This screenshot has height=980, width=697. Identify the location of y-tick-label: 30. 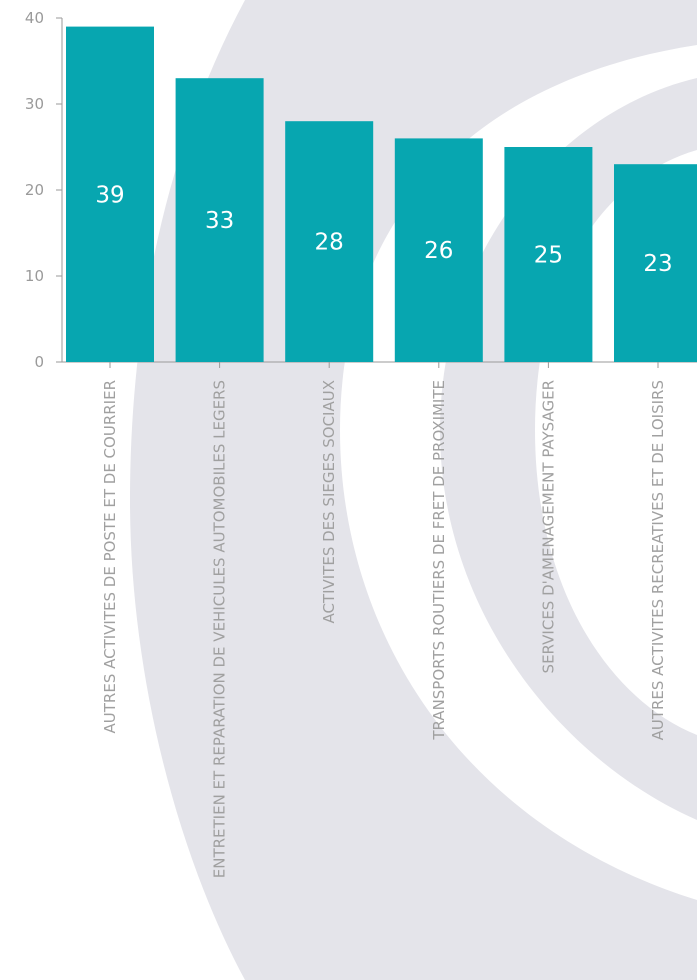
(34, 104).